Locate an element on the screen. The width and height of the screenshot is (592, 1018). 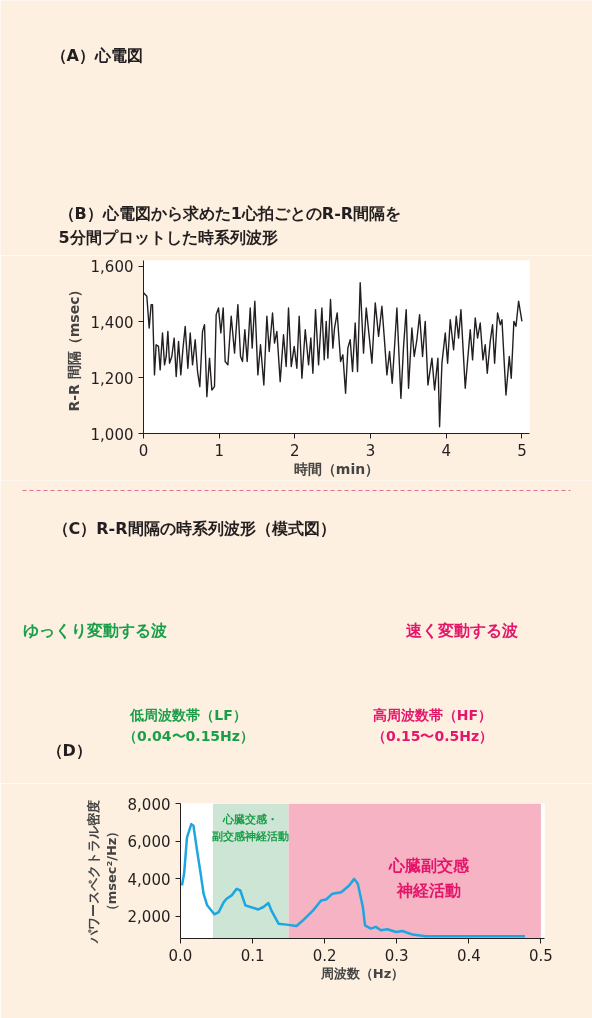
text: ゆっくり変動する波 is located at coordinates (94, 630).